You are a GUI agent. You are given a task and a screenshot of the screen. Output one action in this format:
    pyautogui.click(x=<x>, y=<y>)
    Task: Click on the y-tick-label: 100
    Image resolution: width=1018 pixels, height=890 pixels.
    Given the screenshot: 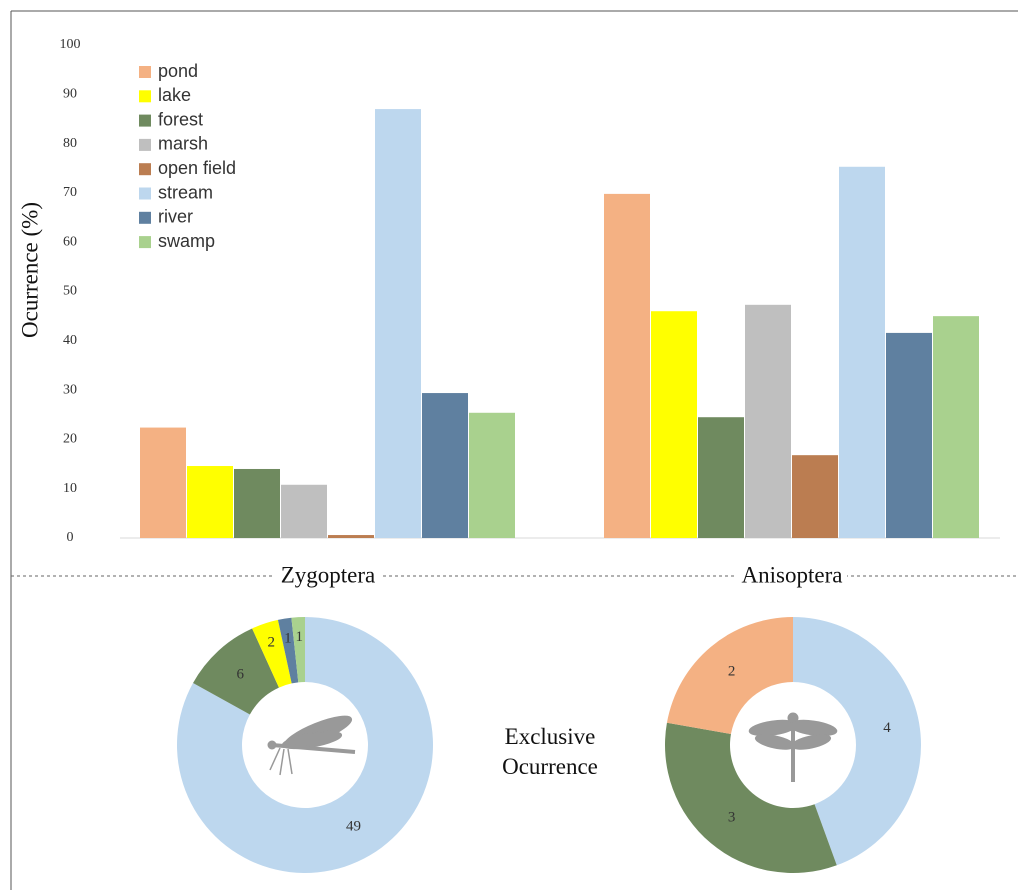 What is the action you would take?
    pyautogui.click(x=70, y=44)
    